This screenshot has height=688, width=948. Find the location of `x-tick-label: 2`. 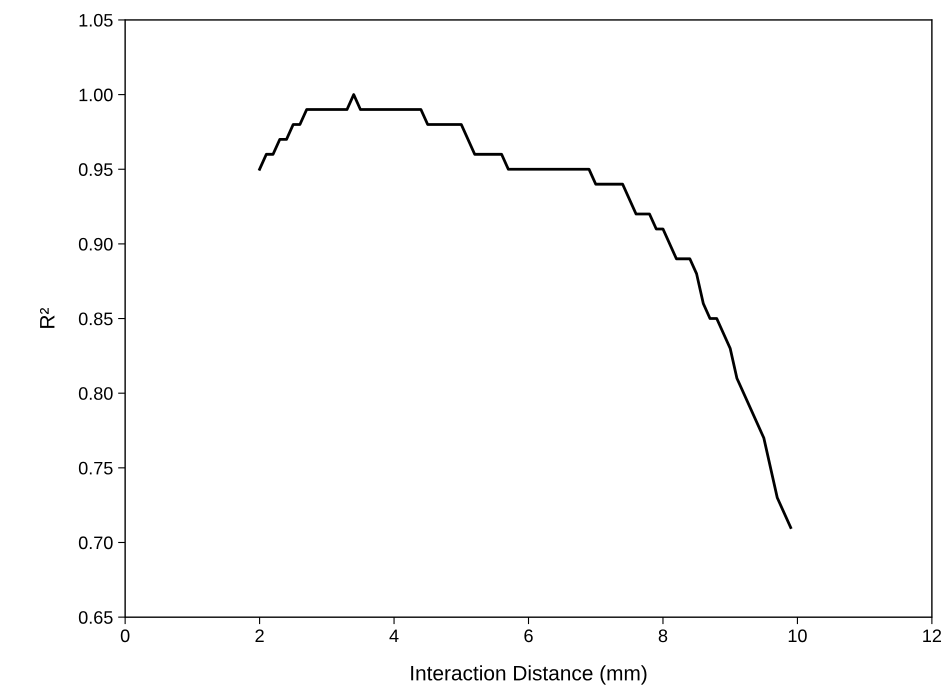

x-tick-label: 2 is located at coordinates (259, 635).